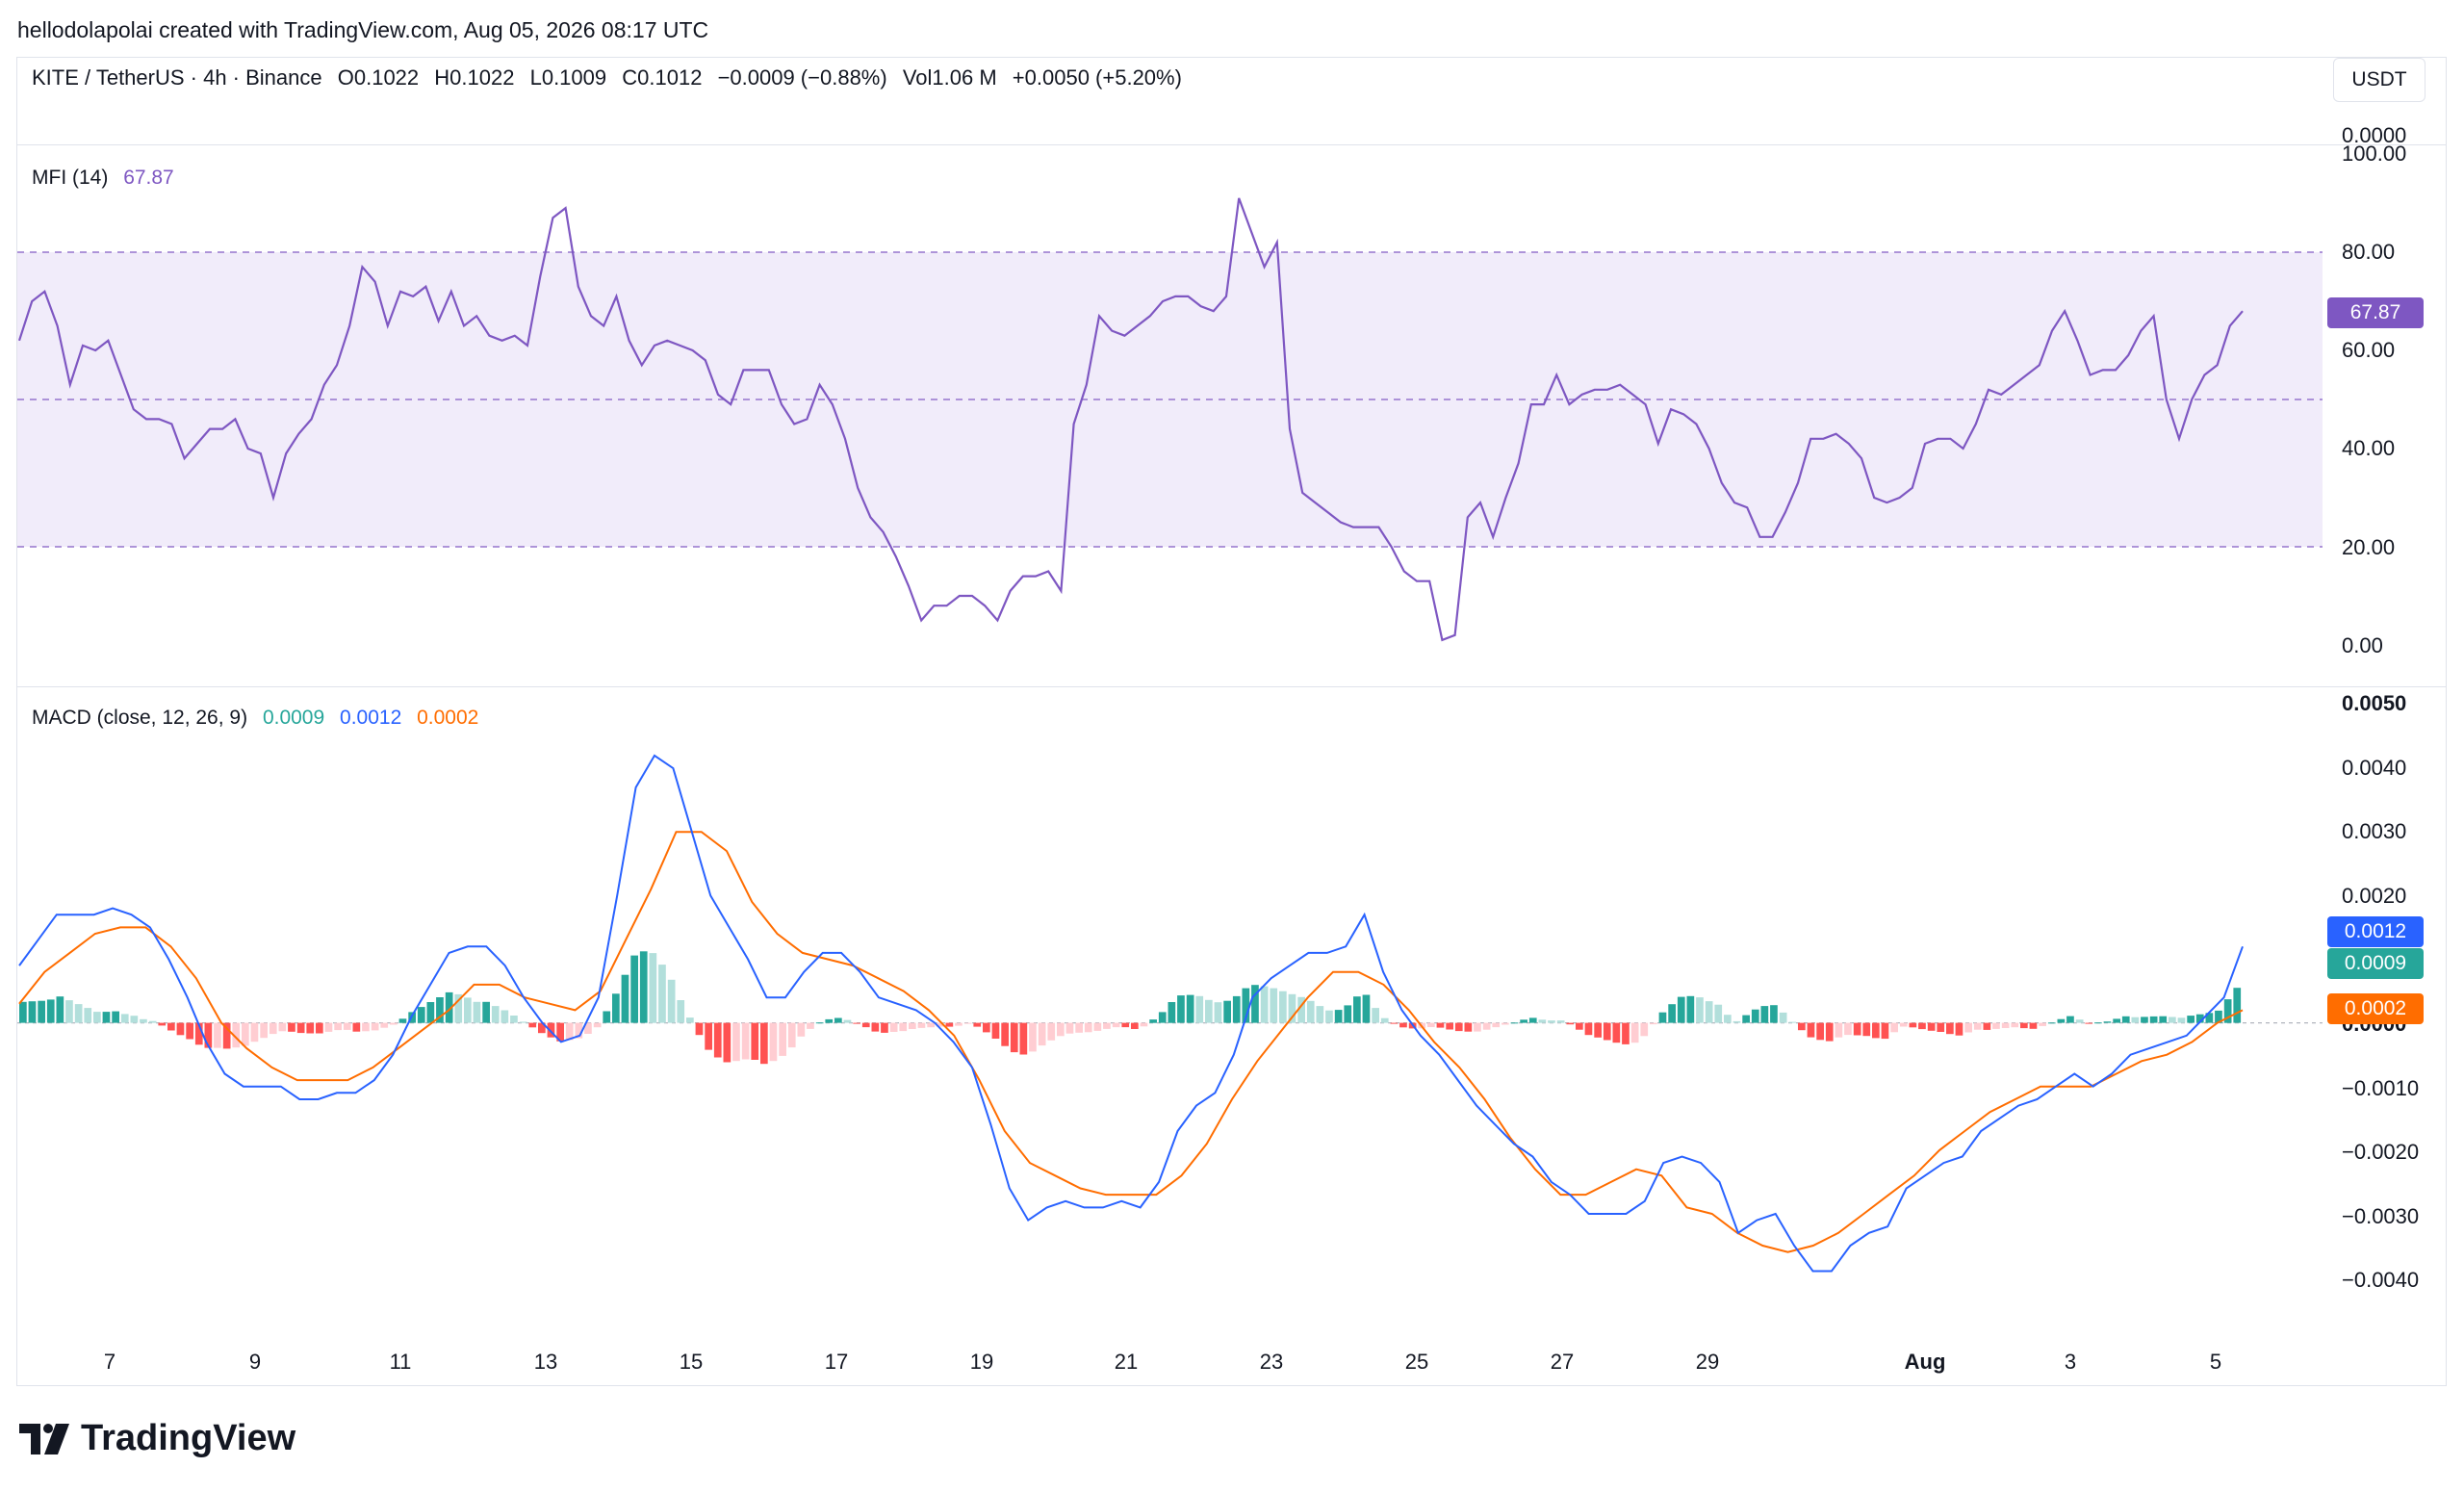 Image resolution: width=2464 pixels, height=1493 pixels. What do you see at coordinates (2381, 1088) in the screenshot?
I see `macd-axis-m0010: −0.0010` at bounding box center [2381, 1088].